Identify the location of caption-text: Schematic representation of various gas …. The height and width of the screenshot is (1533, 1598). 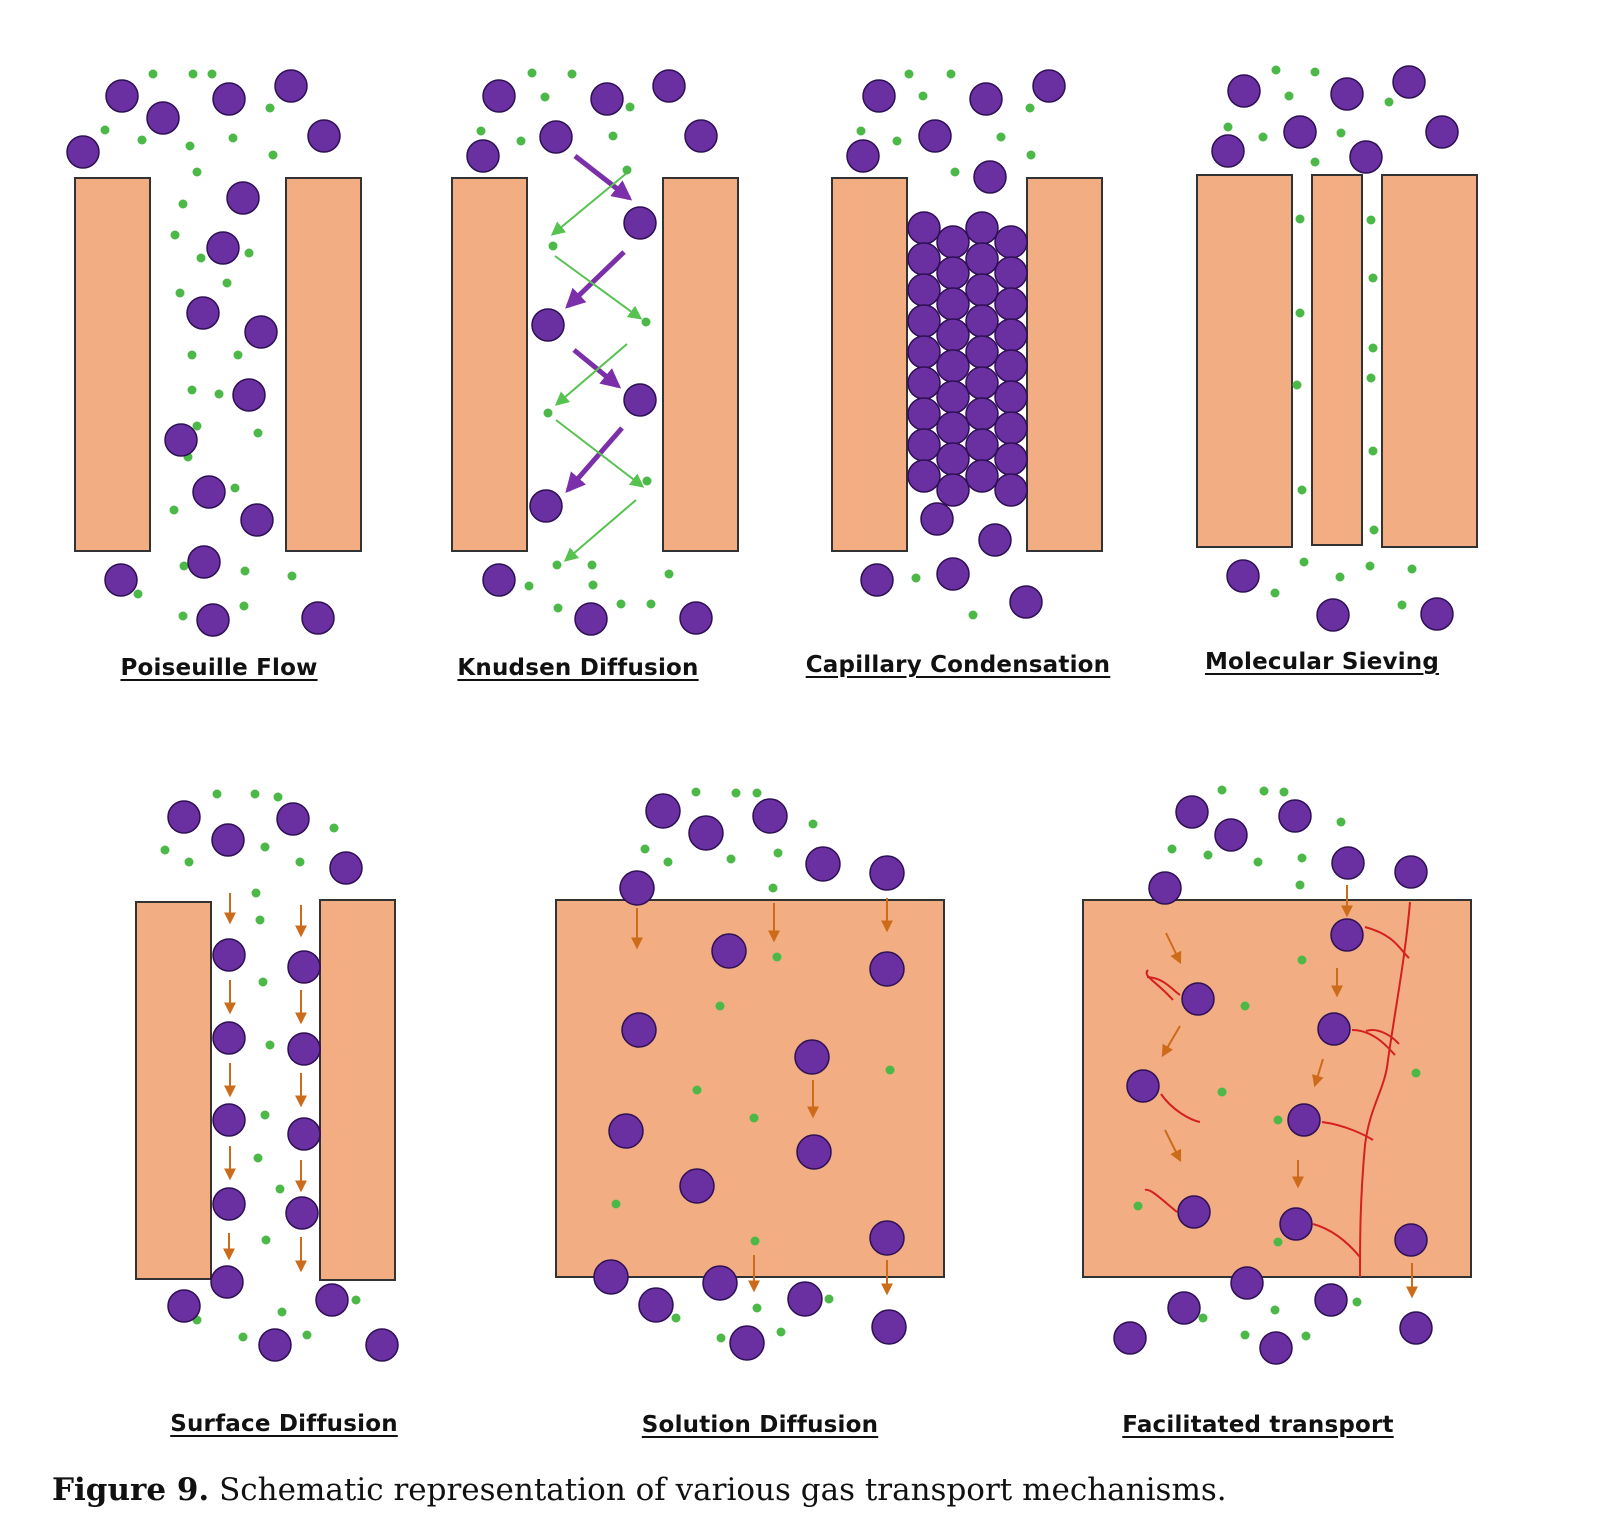
(718, 1490).